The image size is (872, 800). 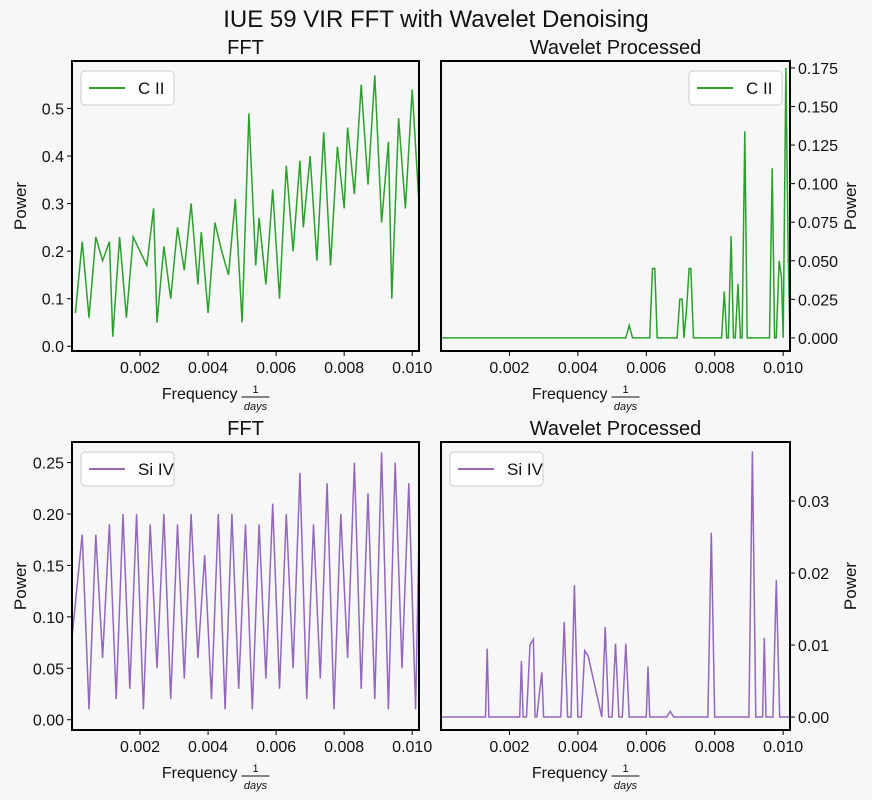 What do you see at coordinates (818, 108) in the screenshot?
I see `y-tick-label: 0.150` at bounding box center [818, 108].